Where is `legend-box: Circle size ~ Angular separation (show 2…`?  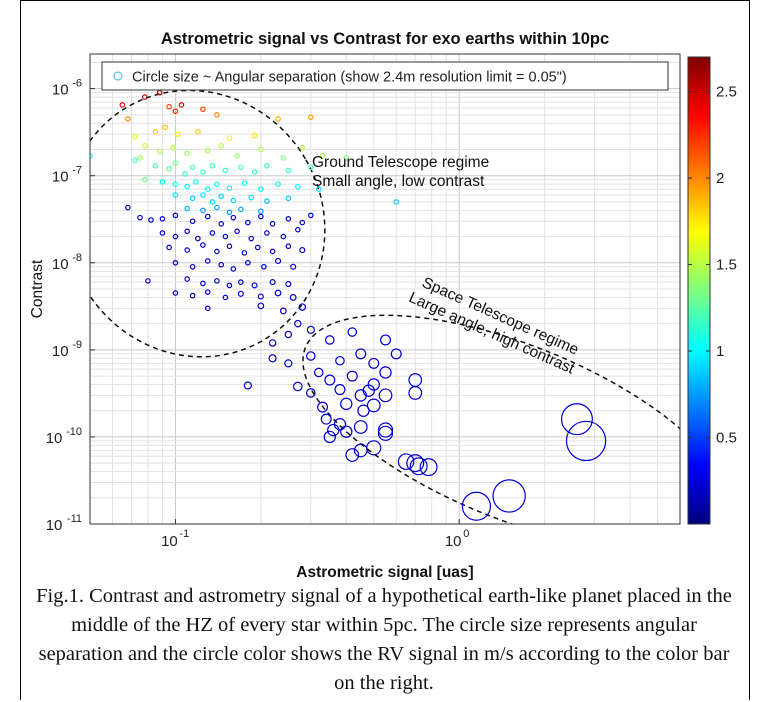
legend-box: Circle size ~ Angular separation (show 2… is located at coordinates (385, 76).